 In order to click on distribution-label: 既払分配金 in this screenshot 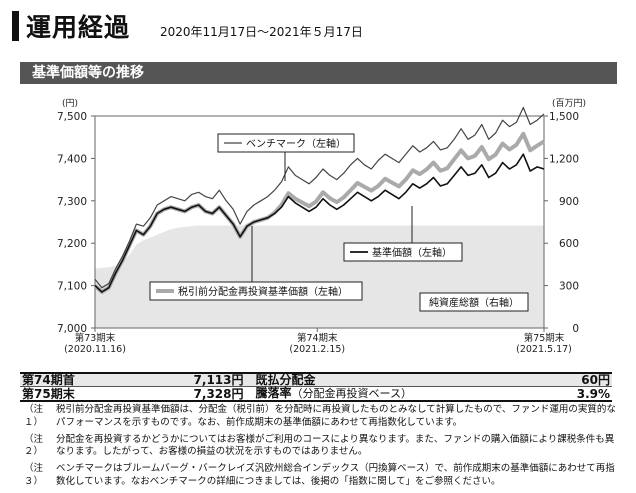, I will do `click(351, 379)`.